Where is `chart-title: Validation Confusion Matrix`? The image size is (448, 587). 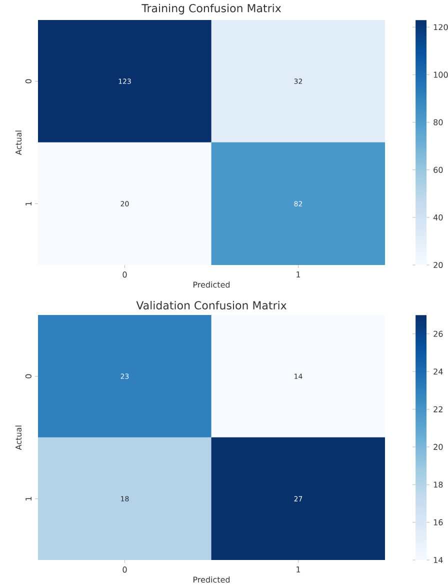 chart-title: Validation Confusion Matrix is located at coordinates (211, 305).